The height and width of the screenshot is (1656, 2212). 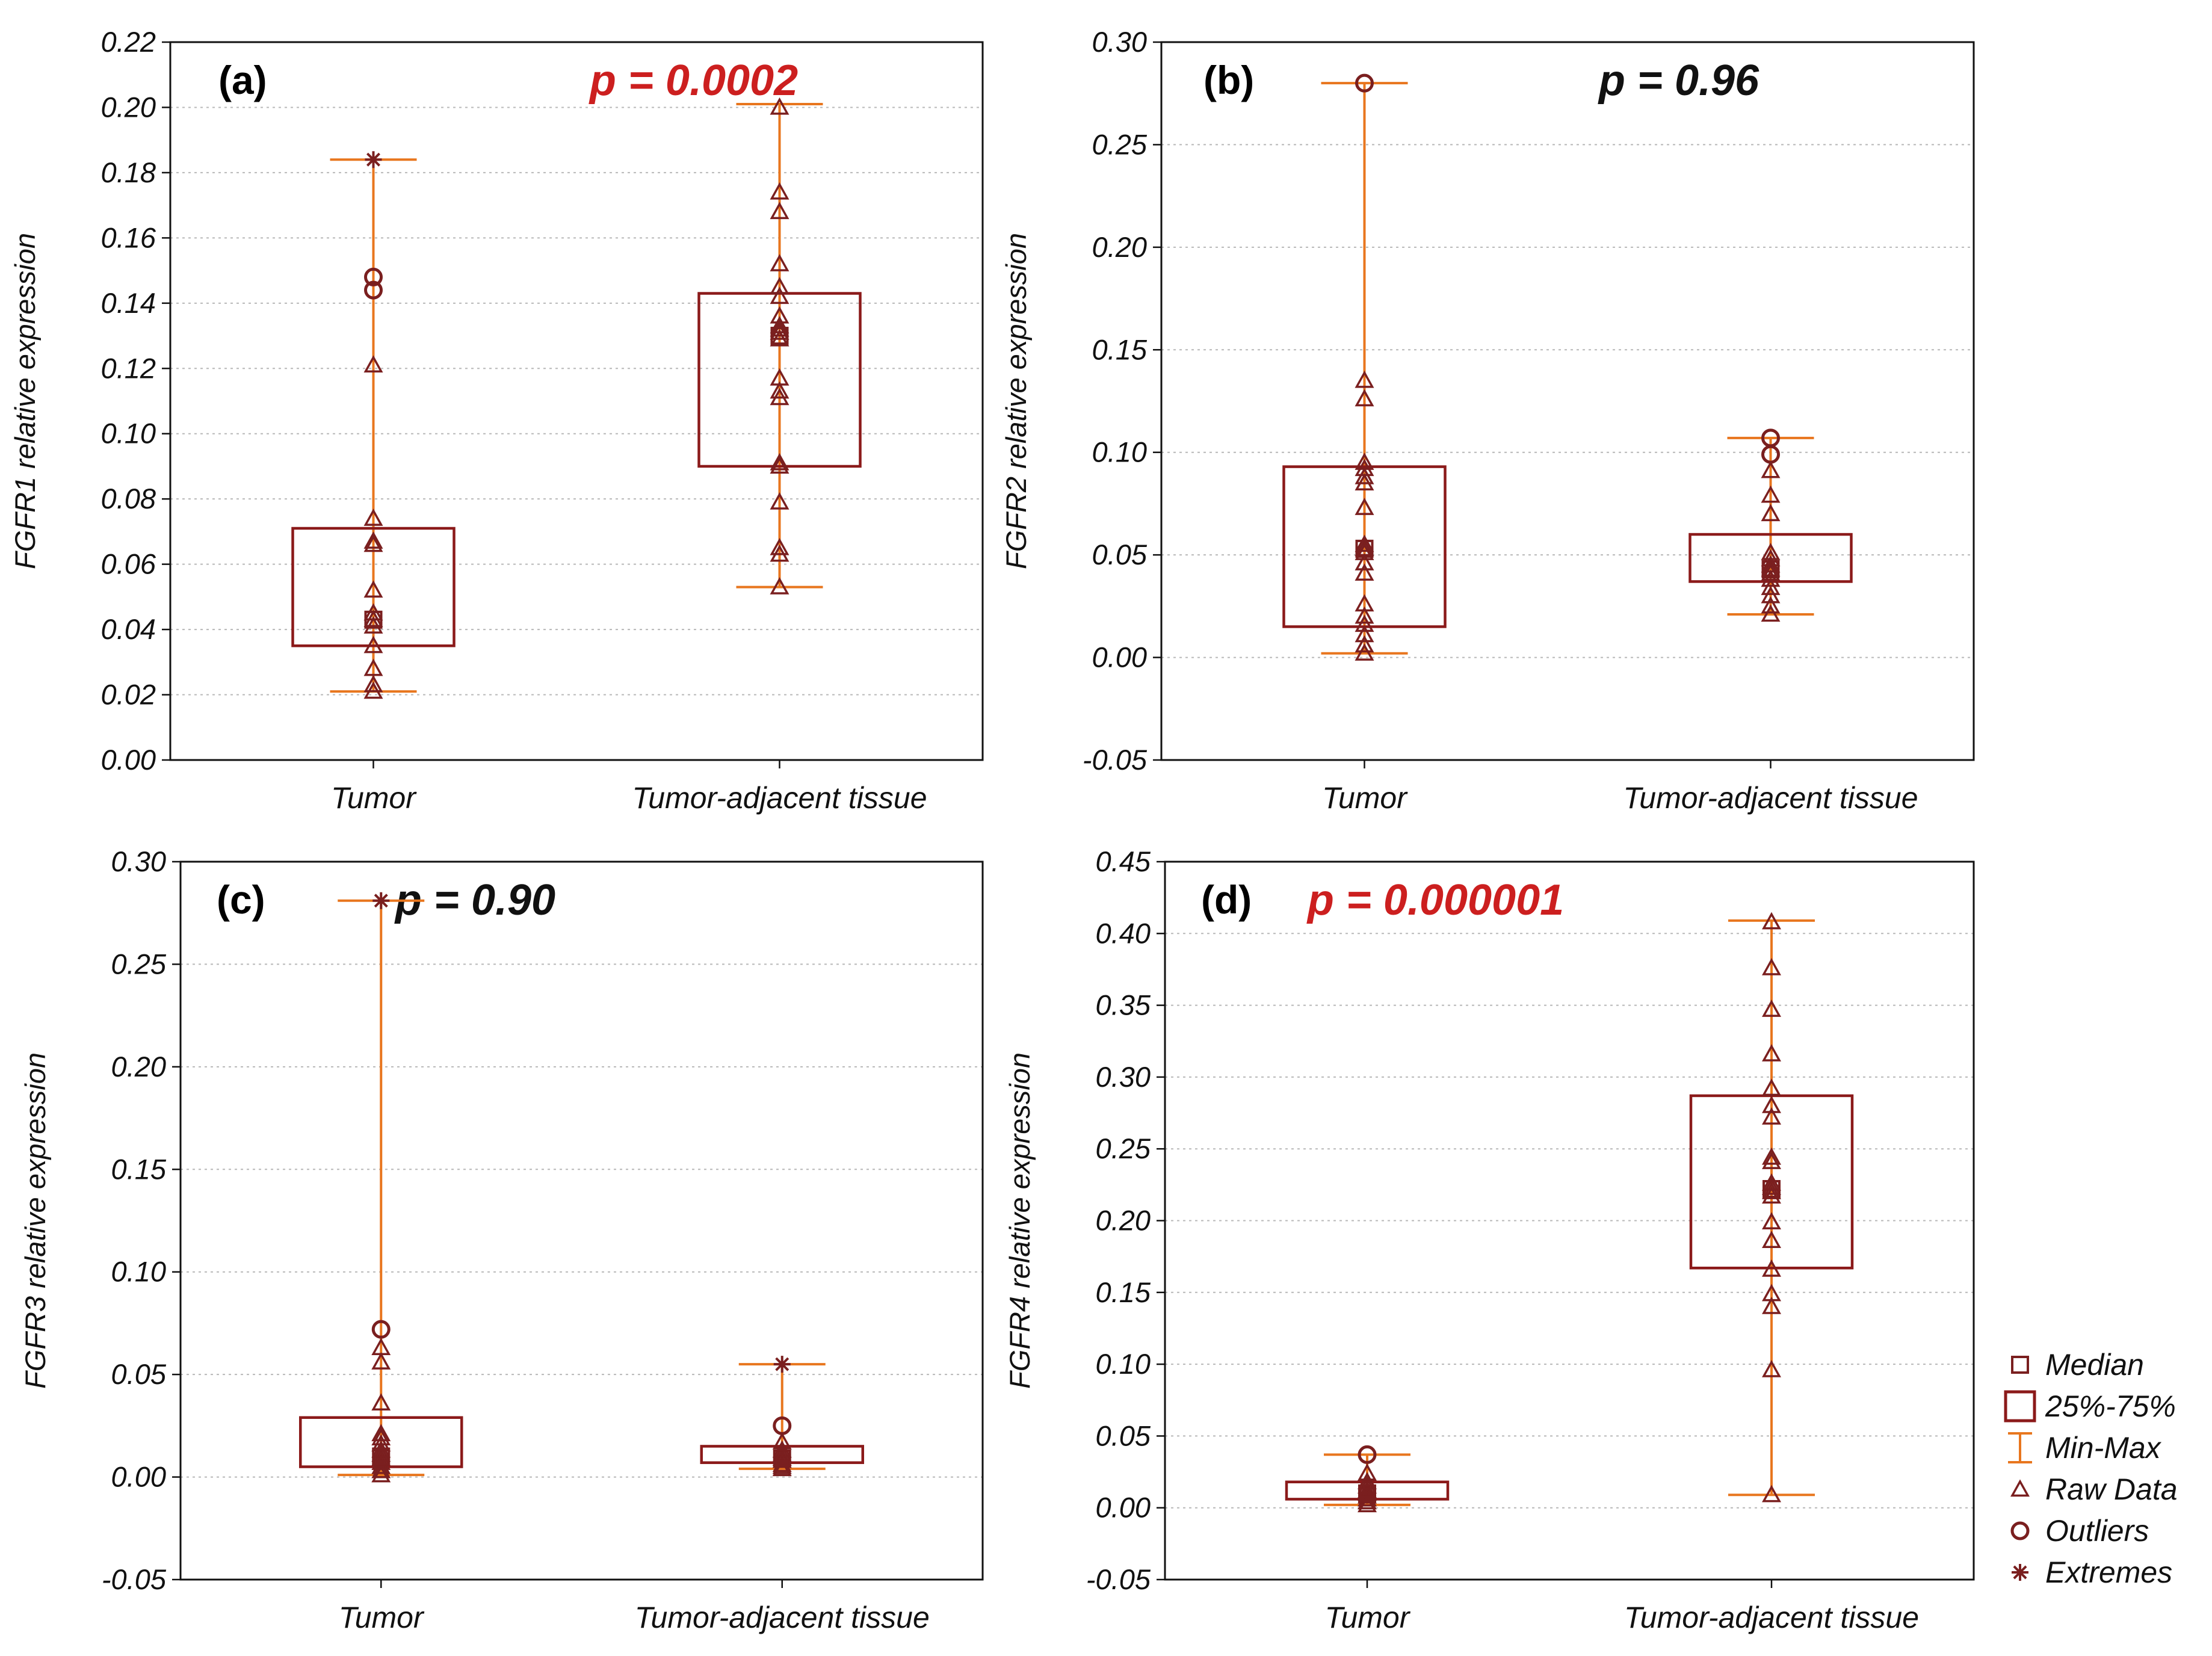 What do you see at coordinates (1123, 1005) in the screenshot?
I see `y-tick-label: 0.35` at bounding box center [1123, 1005].